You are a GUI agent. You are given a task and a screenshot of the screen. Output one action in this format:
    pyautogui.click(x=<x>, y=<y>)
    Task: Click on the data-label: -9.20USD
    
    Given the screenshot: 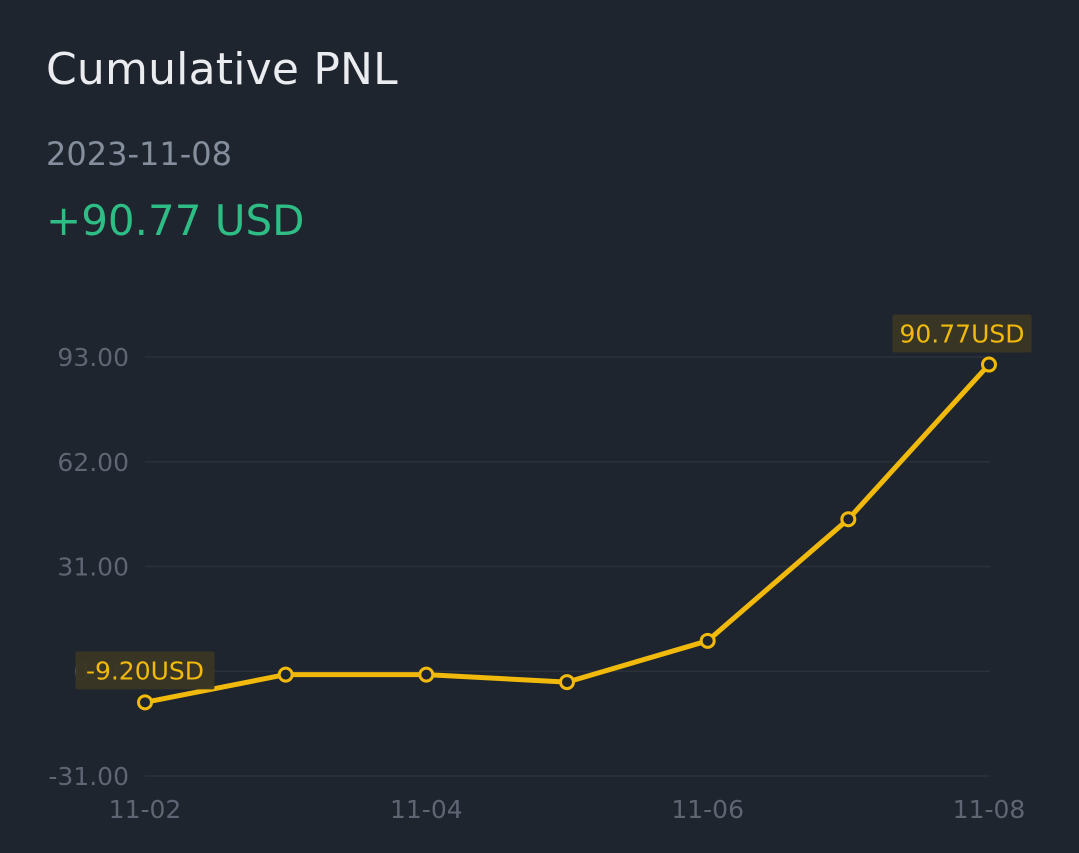 What is the action you would take?
    pyautogui.click(x=145, y=670)
    